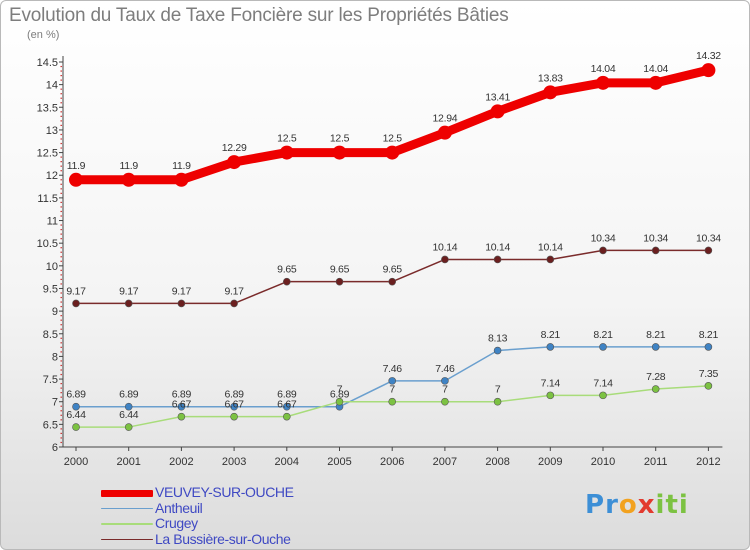  What do you see at coordinates (287, 270) in the screenshot?
I see `data-label: 9.65` at bounding box center [287, 270].